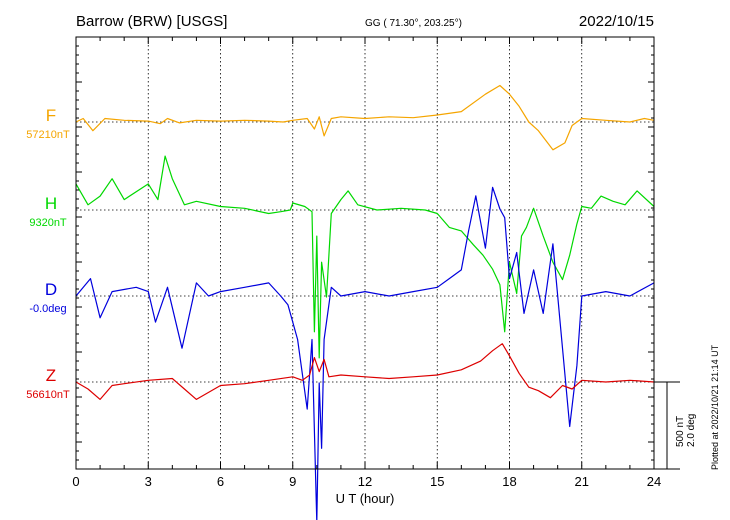  Describe the element at coordinates (715, 407) in the screenshot. I see `plotted-timestamp: Plotted at 2022/10/21 21:14 UT` at that location.